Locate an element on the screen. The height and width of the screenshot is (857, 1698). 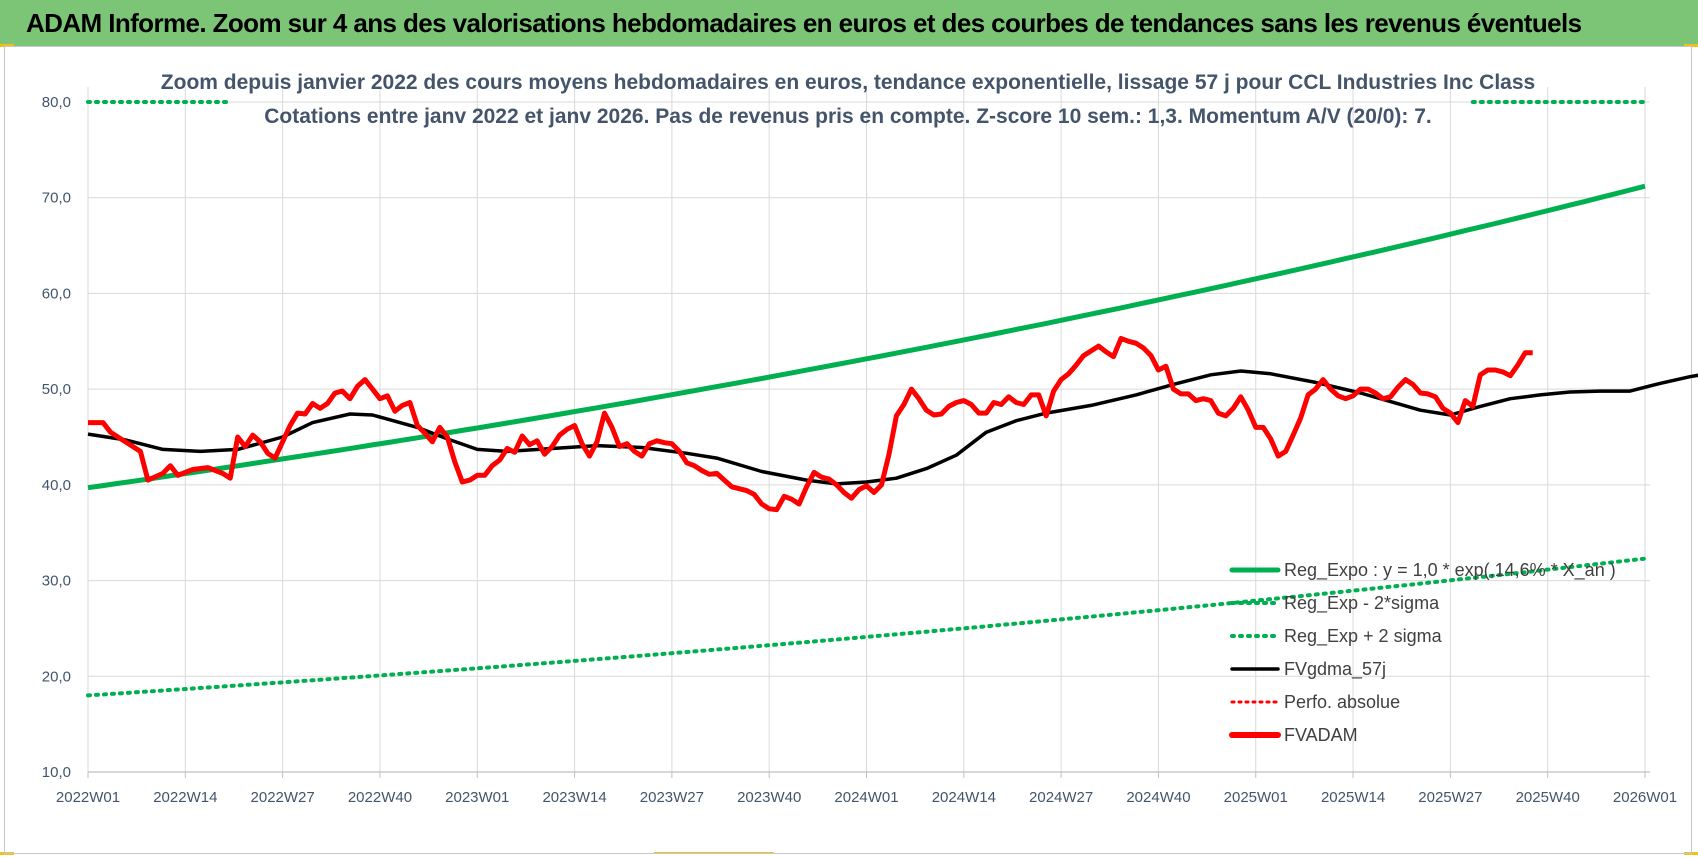
x-tick-label: 2024W27 is located at coordinates (1061, 797).